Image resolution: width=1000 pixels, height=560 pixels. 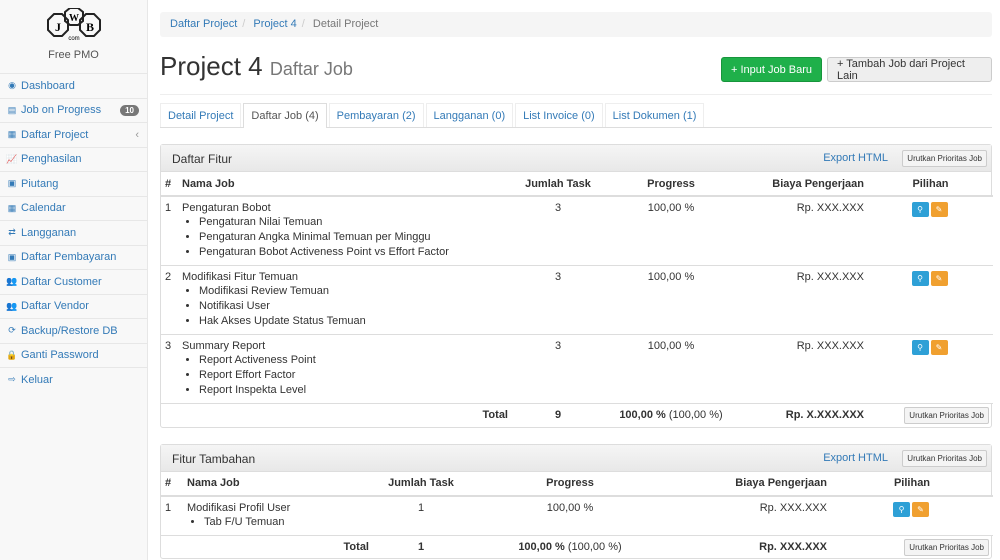 I want to click on sidebar-item-calendar: ▦ Calendar, so click(x=73, y=208).